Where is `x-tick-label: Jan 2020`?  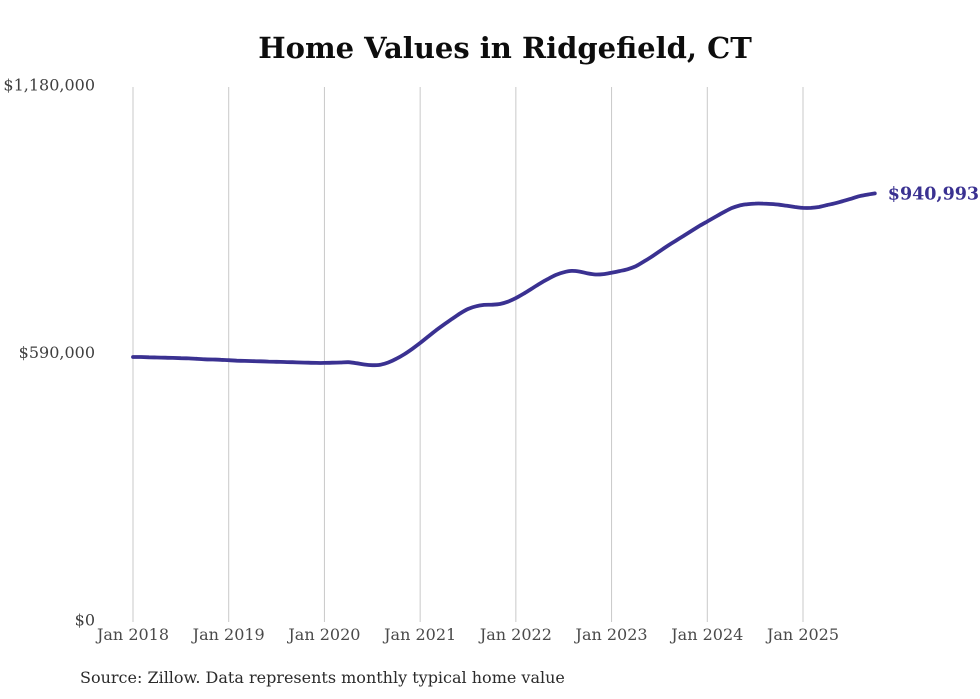 x-tick-label: Jan 2020 is located at coordinates (323, 634).